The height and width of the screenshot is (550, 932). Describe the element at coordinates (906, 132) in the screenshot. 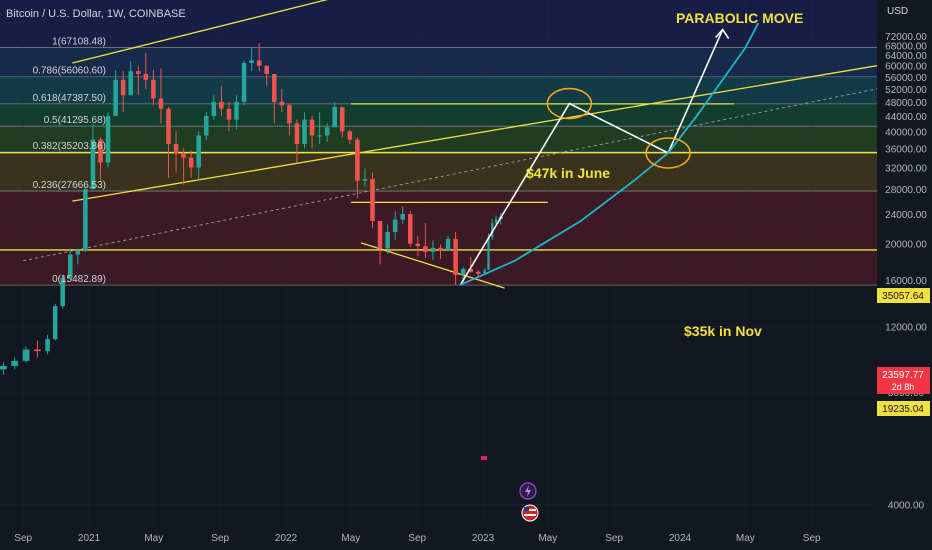

I see `price-tick-label: 40000.00` at that location.